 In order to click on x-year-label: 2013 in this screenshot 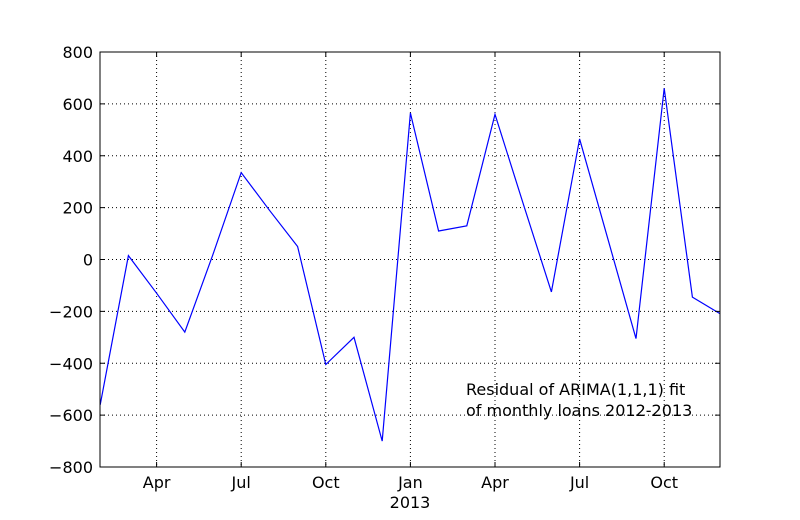, I will do `click(410, 502)`.